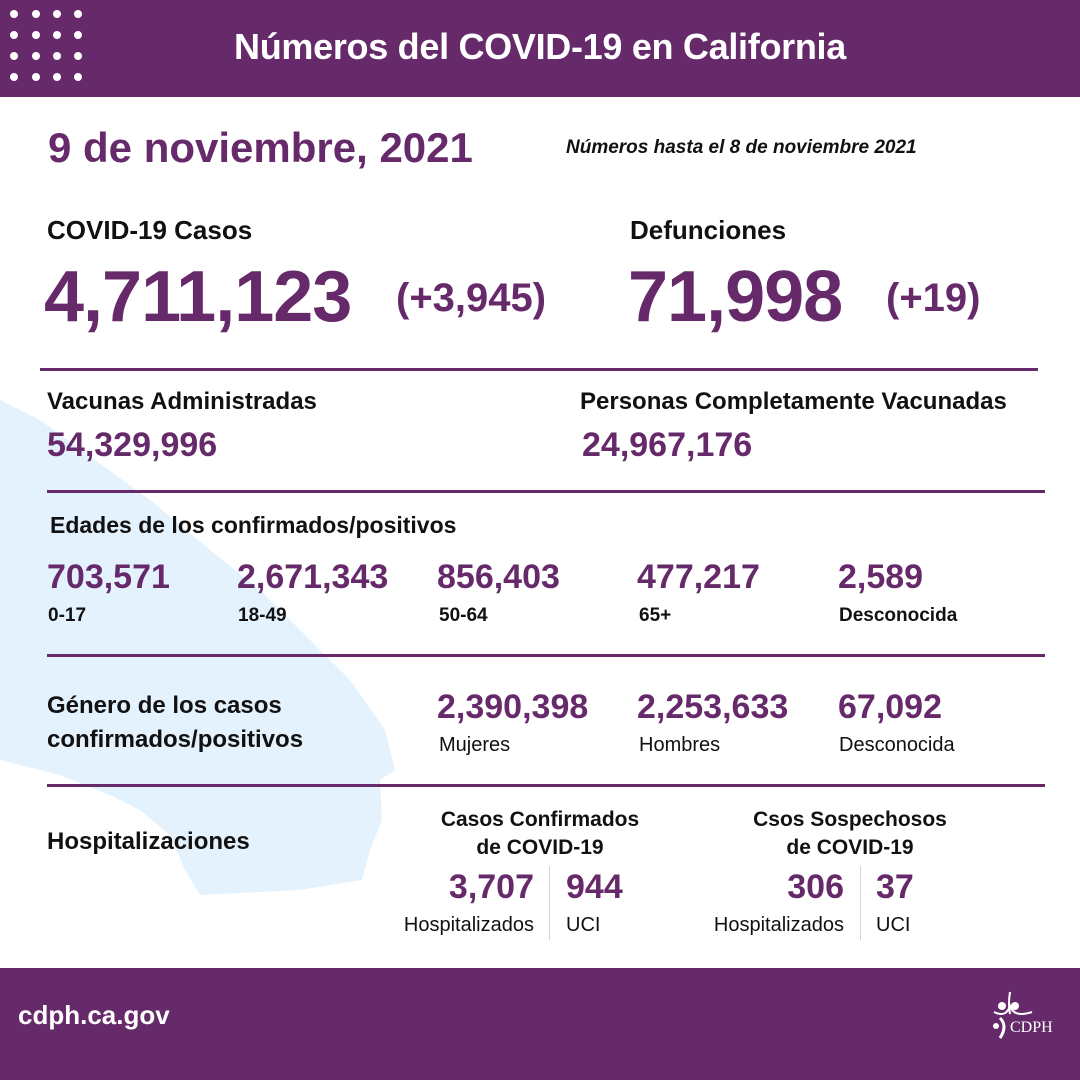  What do you see at coordinates (890, 707) in the screenshot?
I see `gender-value: 67,092` at bounding box center [890, 707].